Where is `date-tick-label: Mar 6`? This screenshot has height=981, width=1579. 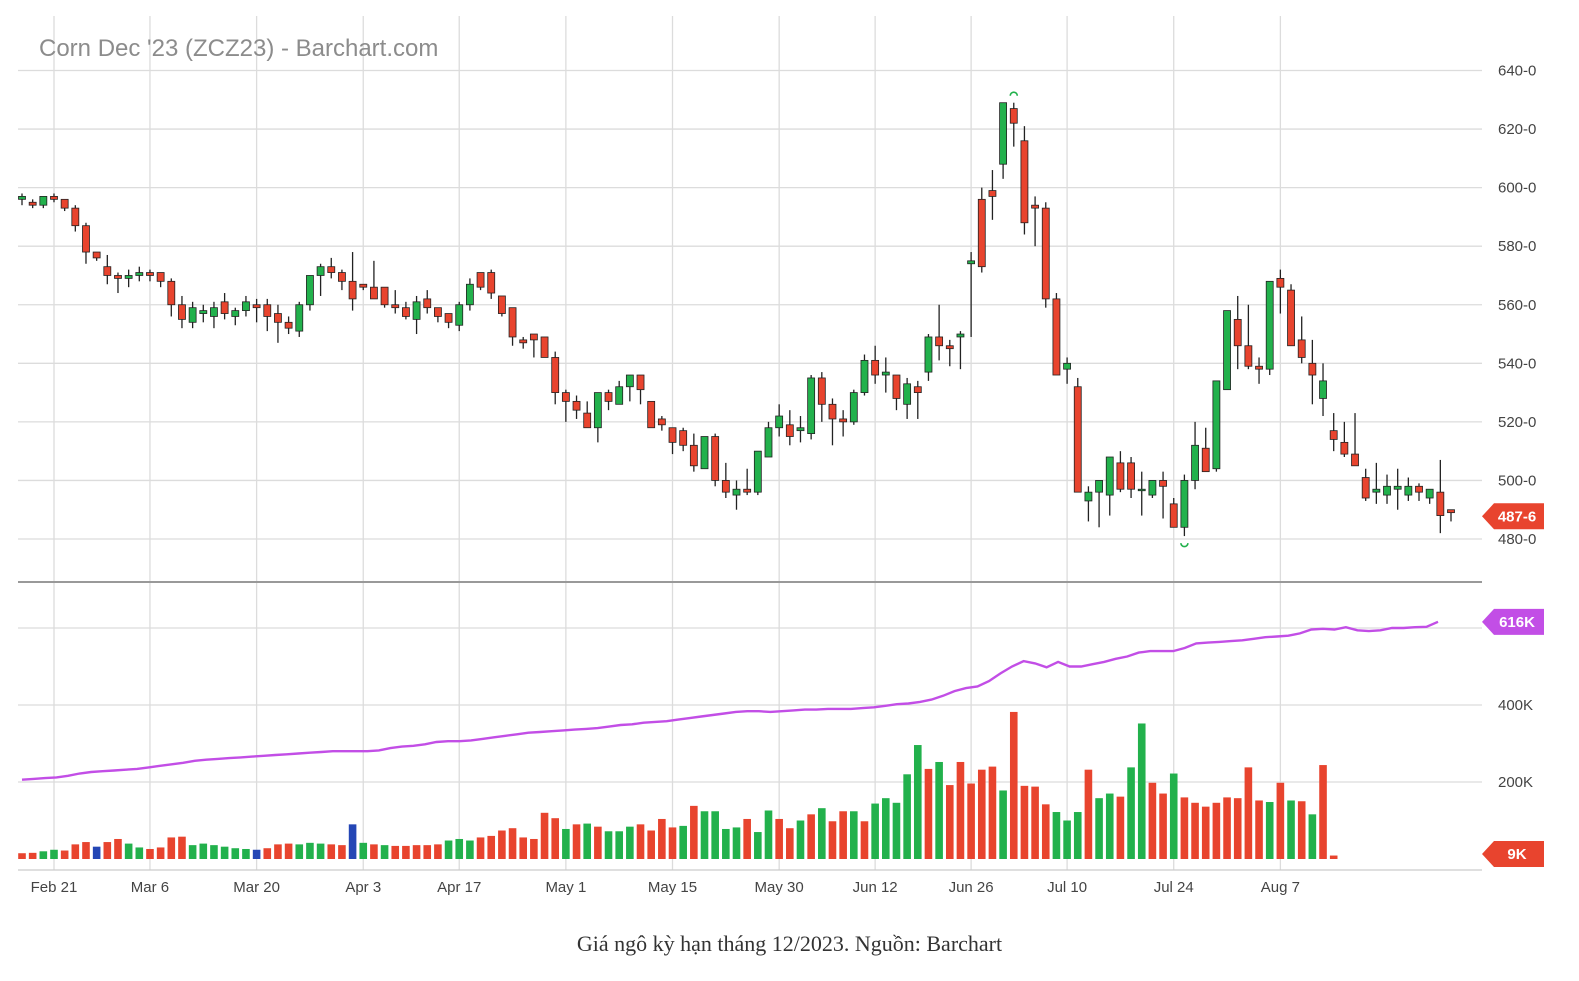 date-tick-label: Mar 6 is located at coordinates (150, 887).